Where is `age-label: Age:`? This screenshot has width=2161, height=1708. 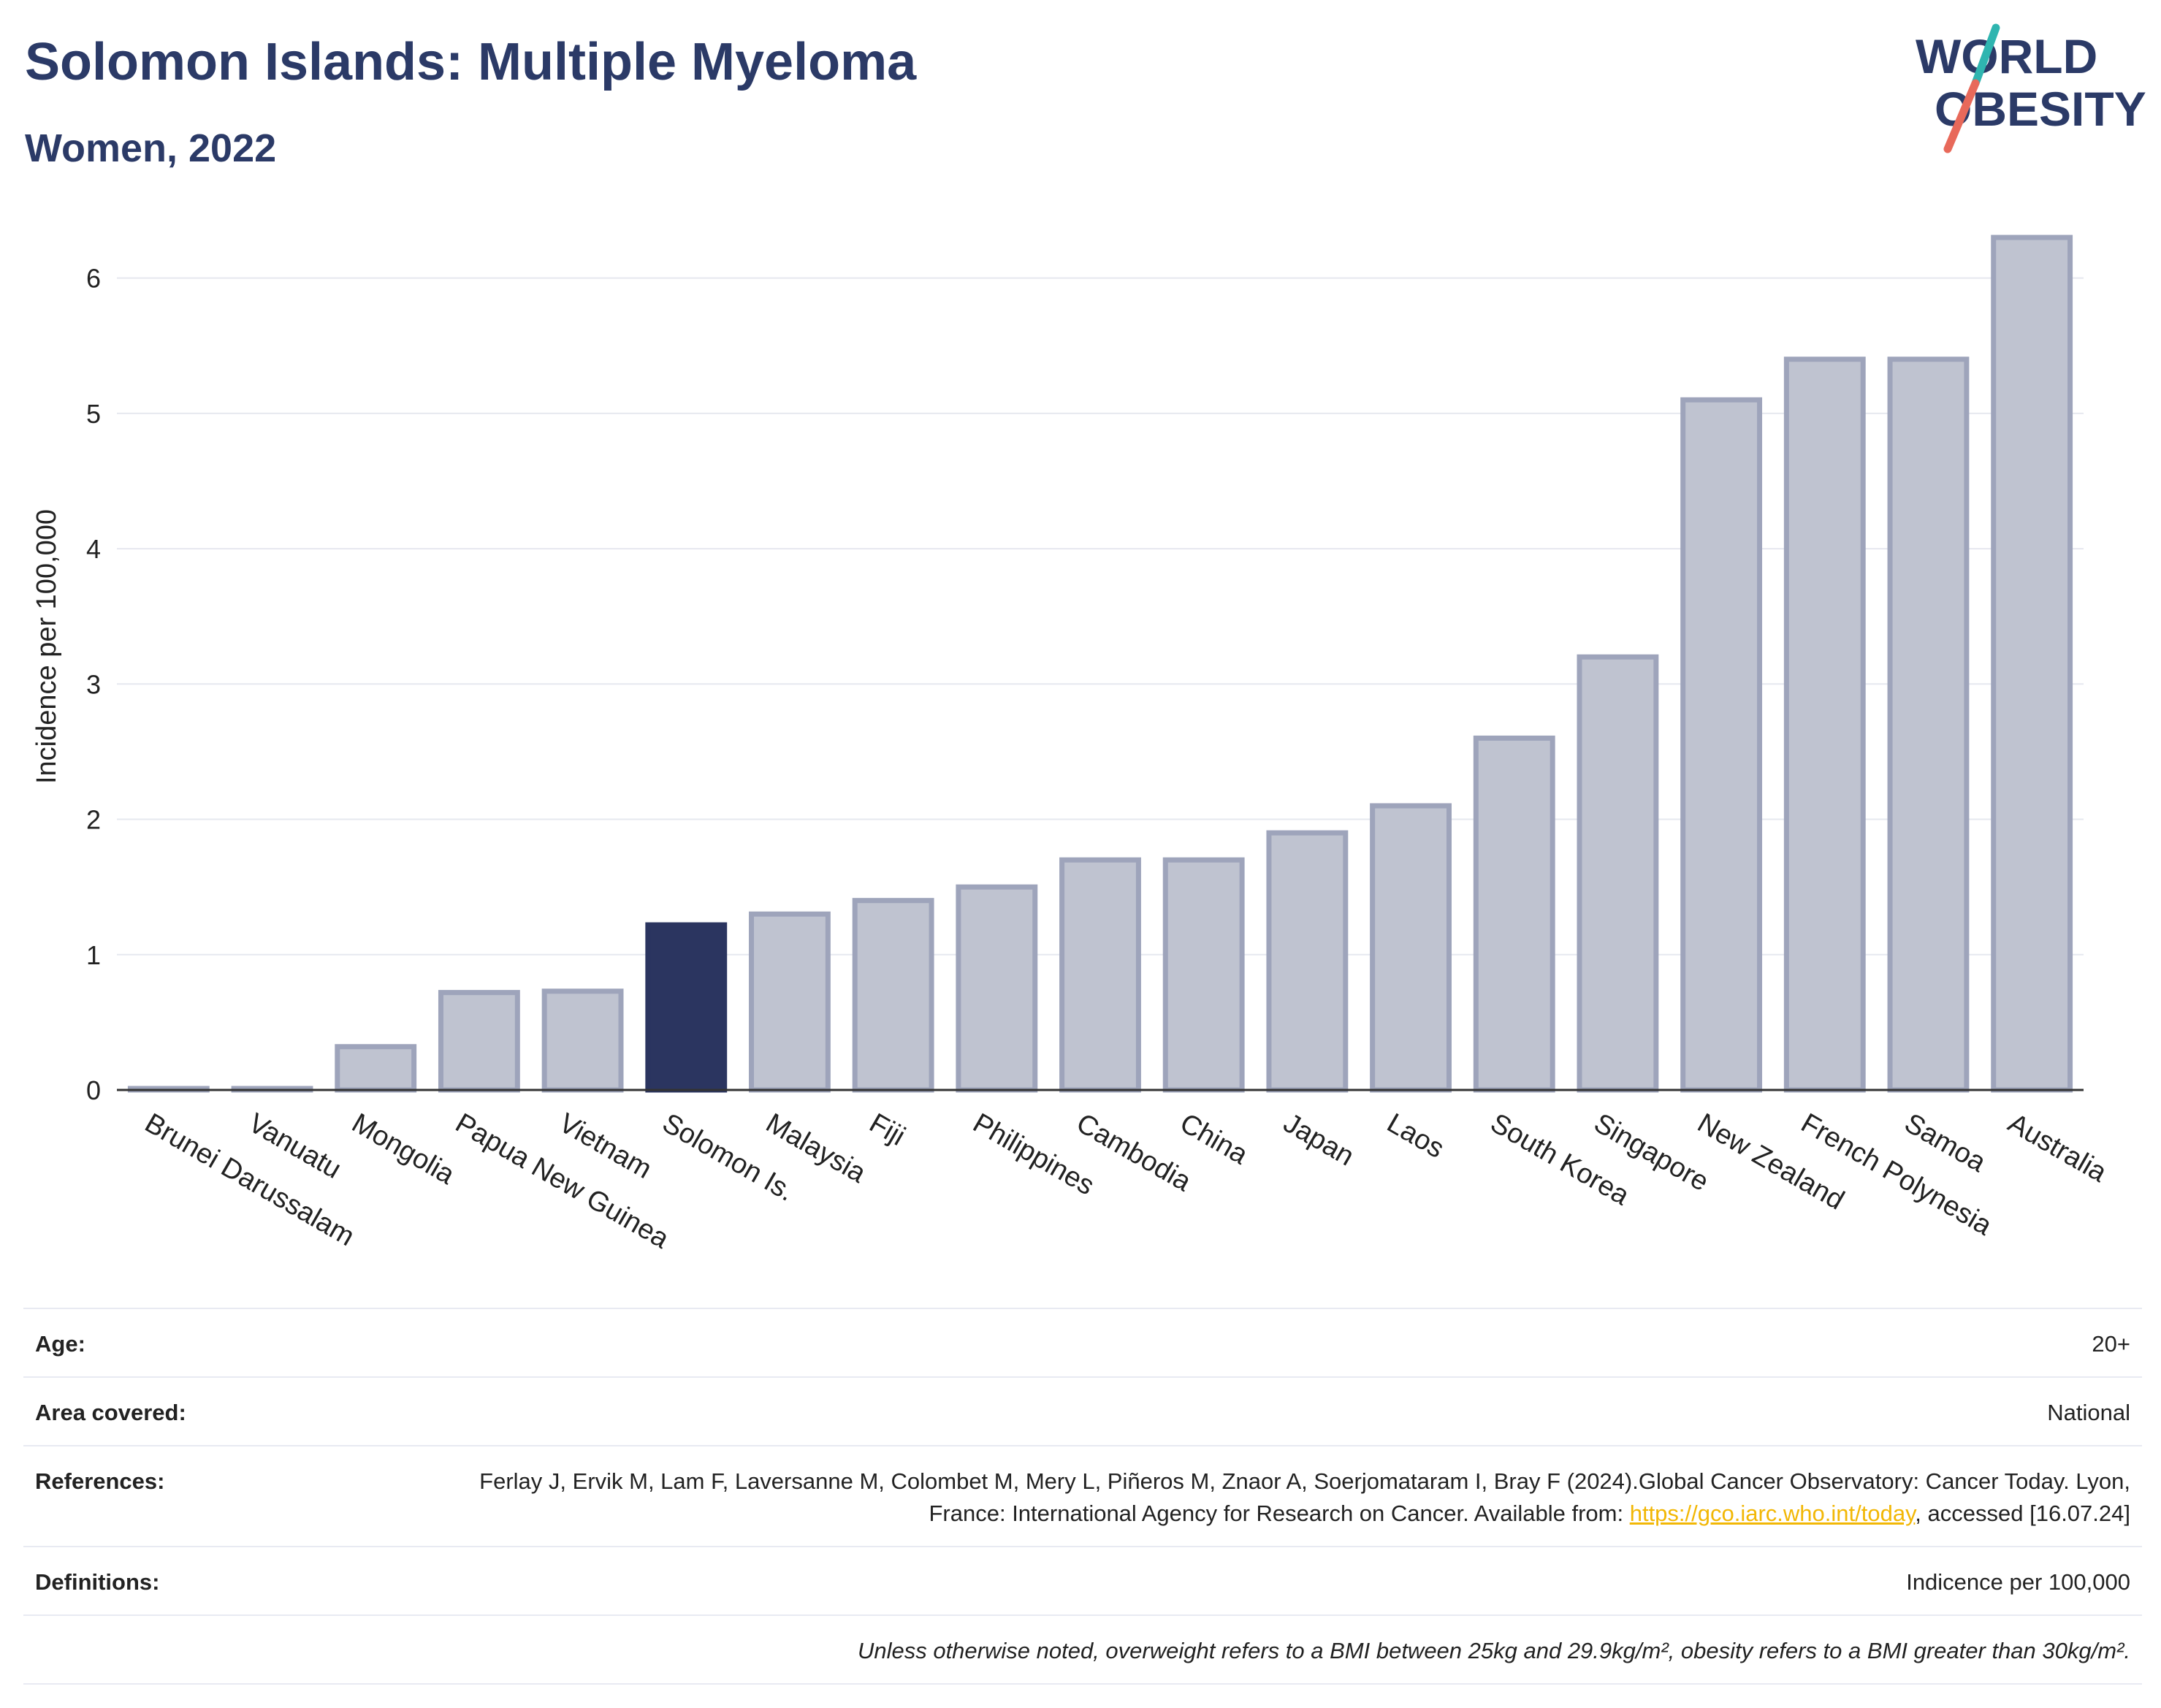 age-label: Age: is located at coordinates (60, 1344).